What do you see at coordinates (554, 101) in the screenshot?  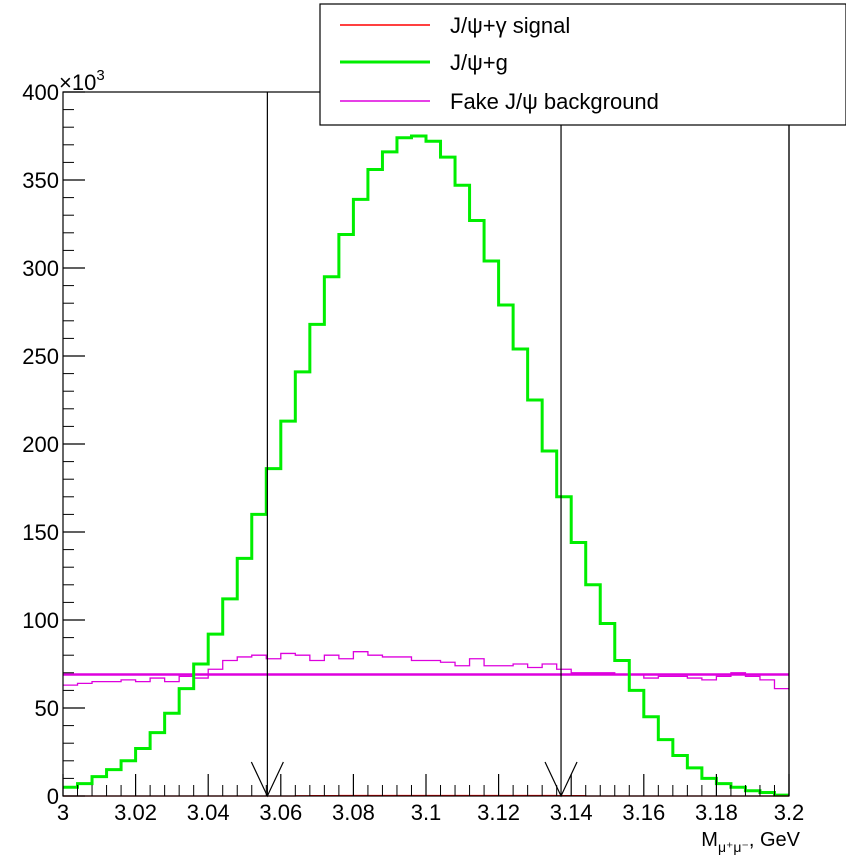 I see `legend-label-fake: Fake J/ψ background` at bounding box center [554, 101].